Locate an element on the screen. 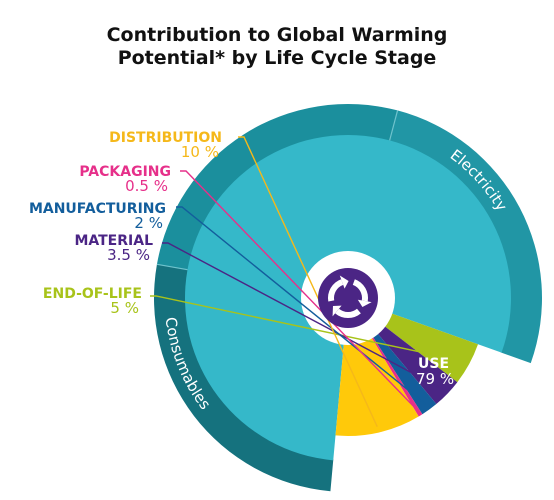 The width and height of the screenshot is (554, 500). slice-label-distribution: DISTRIBUTION is located at coordinates (165, 138).